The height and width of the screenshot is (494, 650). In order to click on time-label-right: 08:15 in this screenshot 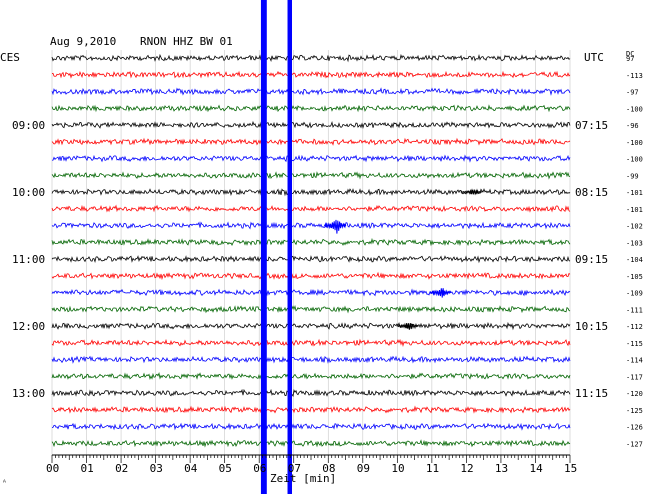, I will do `click(591, 192)`.